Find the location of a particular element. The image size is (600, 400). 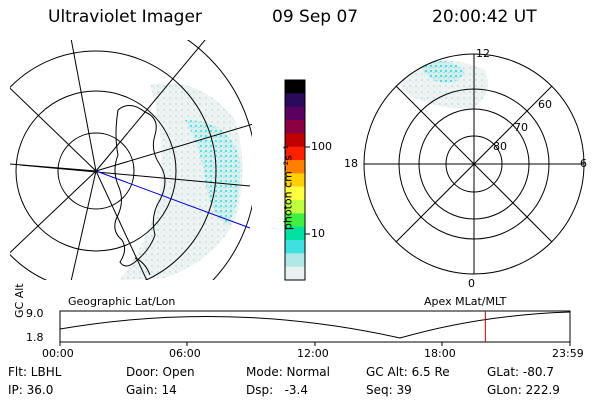

time-tick-label: 06:00 is located at coordinates (185, 353).